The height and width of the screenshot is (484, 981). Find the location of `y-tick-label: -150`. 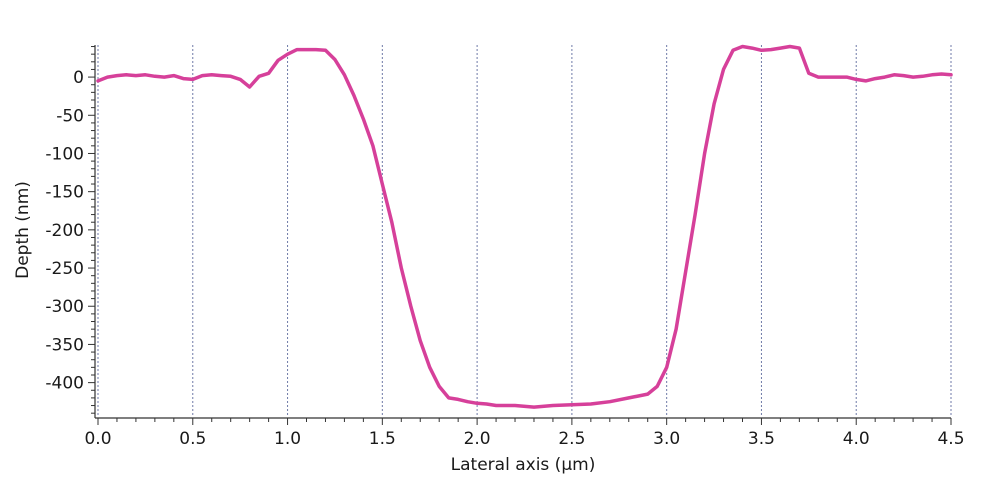

y-tick-label: -150 is located at coordinates (64, 193).